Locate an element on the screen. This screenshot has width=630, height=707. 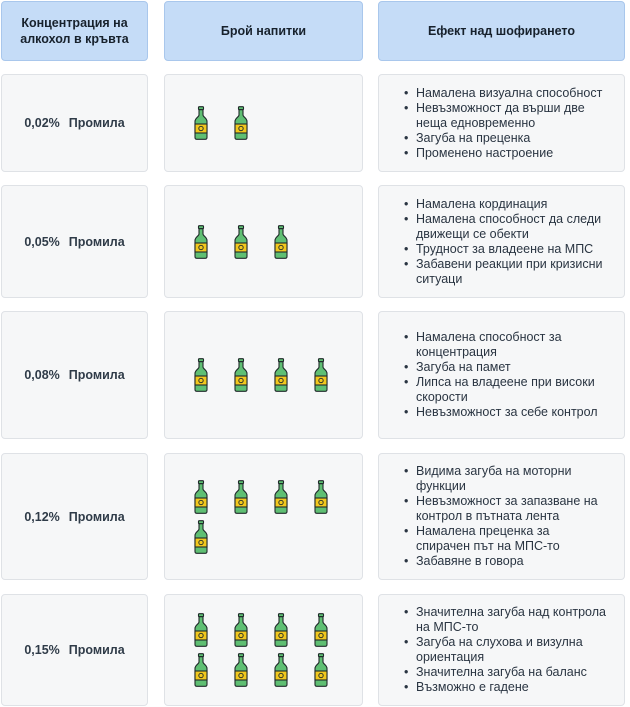
effect-item: Загуба на преценка is located at coordinates (505, 138).